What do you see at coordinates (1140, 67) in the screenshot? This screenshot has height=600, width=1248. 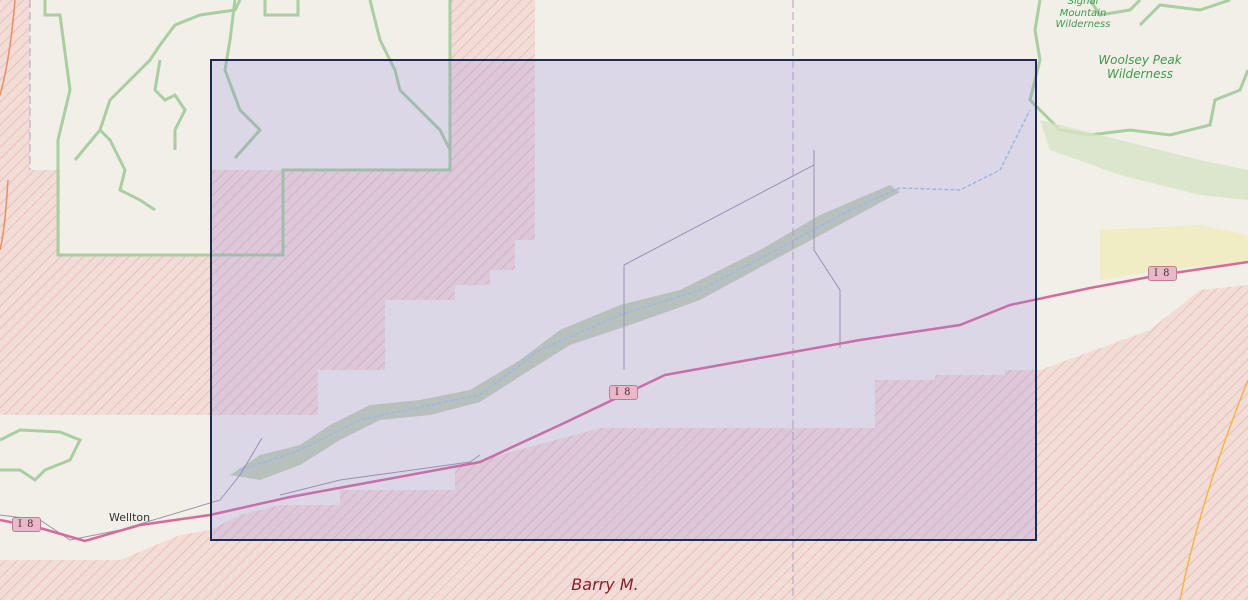 I see `label-woolsey-peak-wilderness: Woolsey Peak Wilderness` at bounding box center [1140, 67].